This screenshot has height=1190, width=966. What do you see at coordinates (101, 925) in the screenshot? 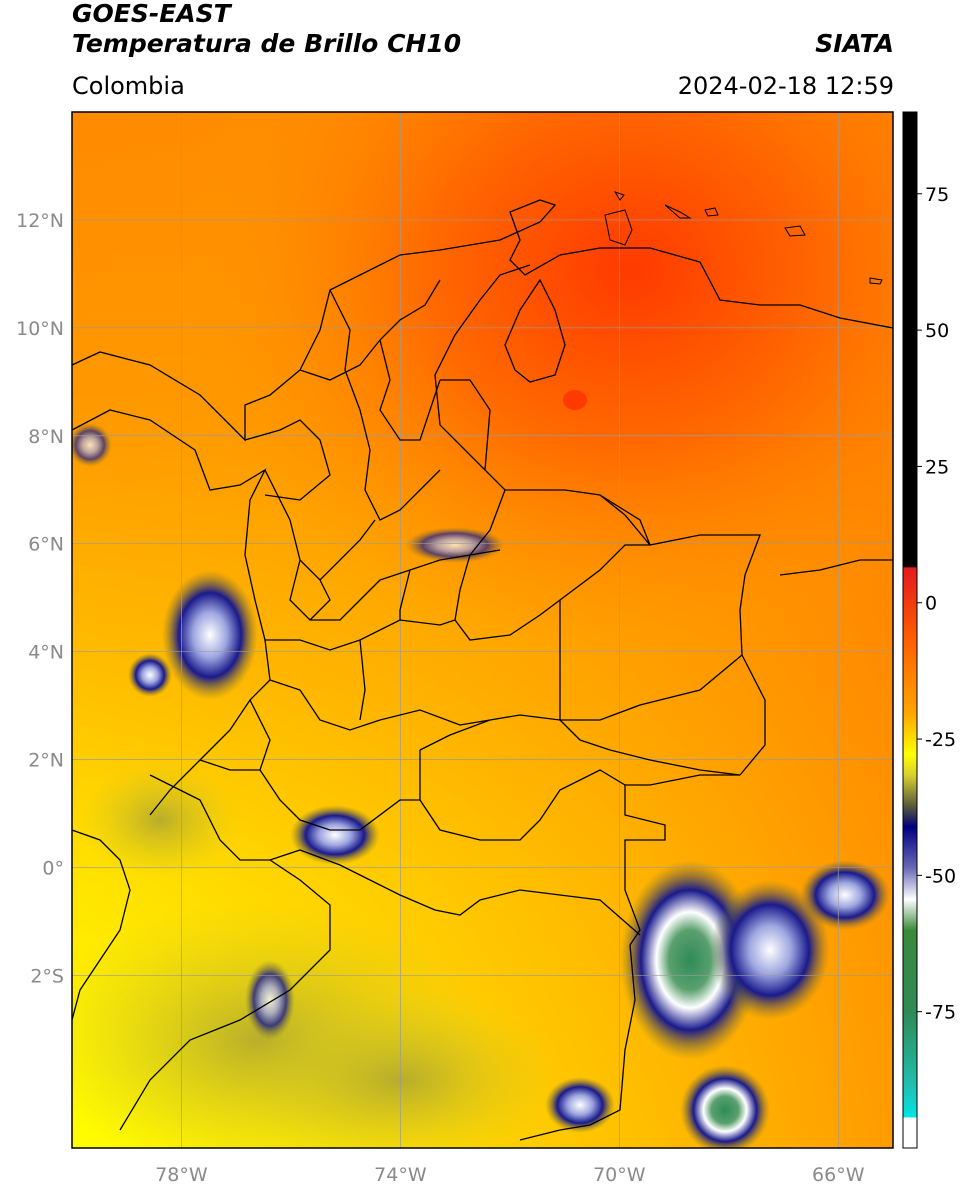
I see `ecuador-coast` at bounding box center [101, 925].